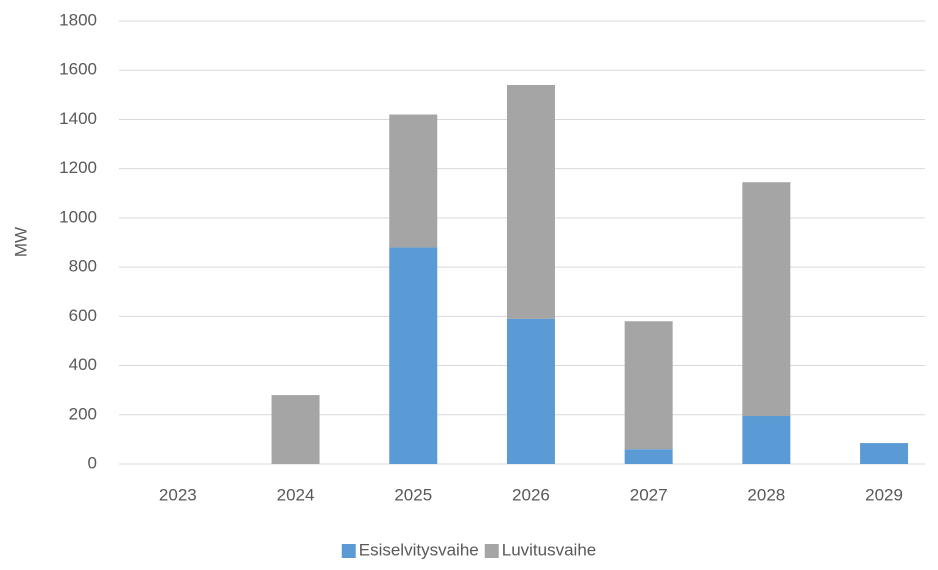 The height and width of the screenshot is (570, 938). What do you see at coordinates (78, 118) in the screenshot?
I see `y-tick-label: 1400` at bounding box center [78, 118].